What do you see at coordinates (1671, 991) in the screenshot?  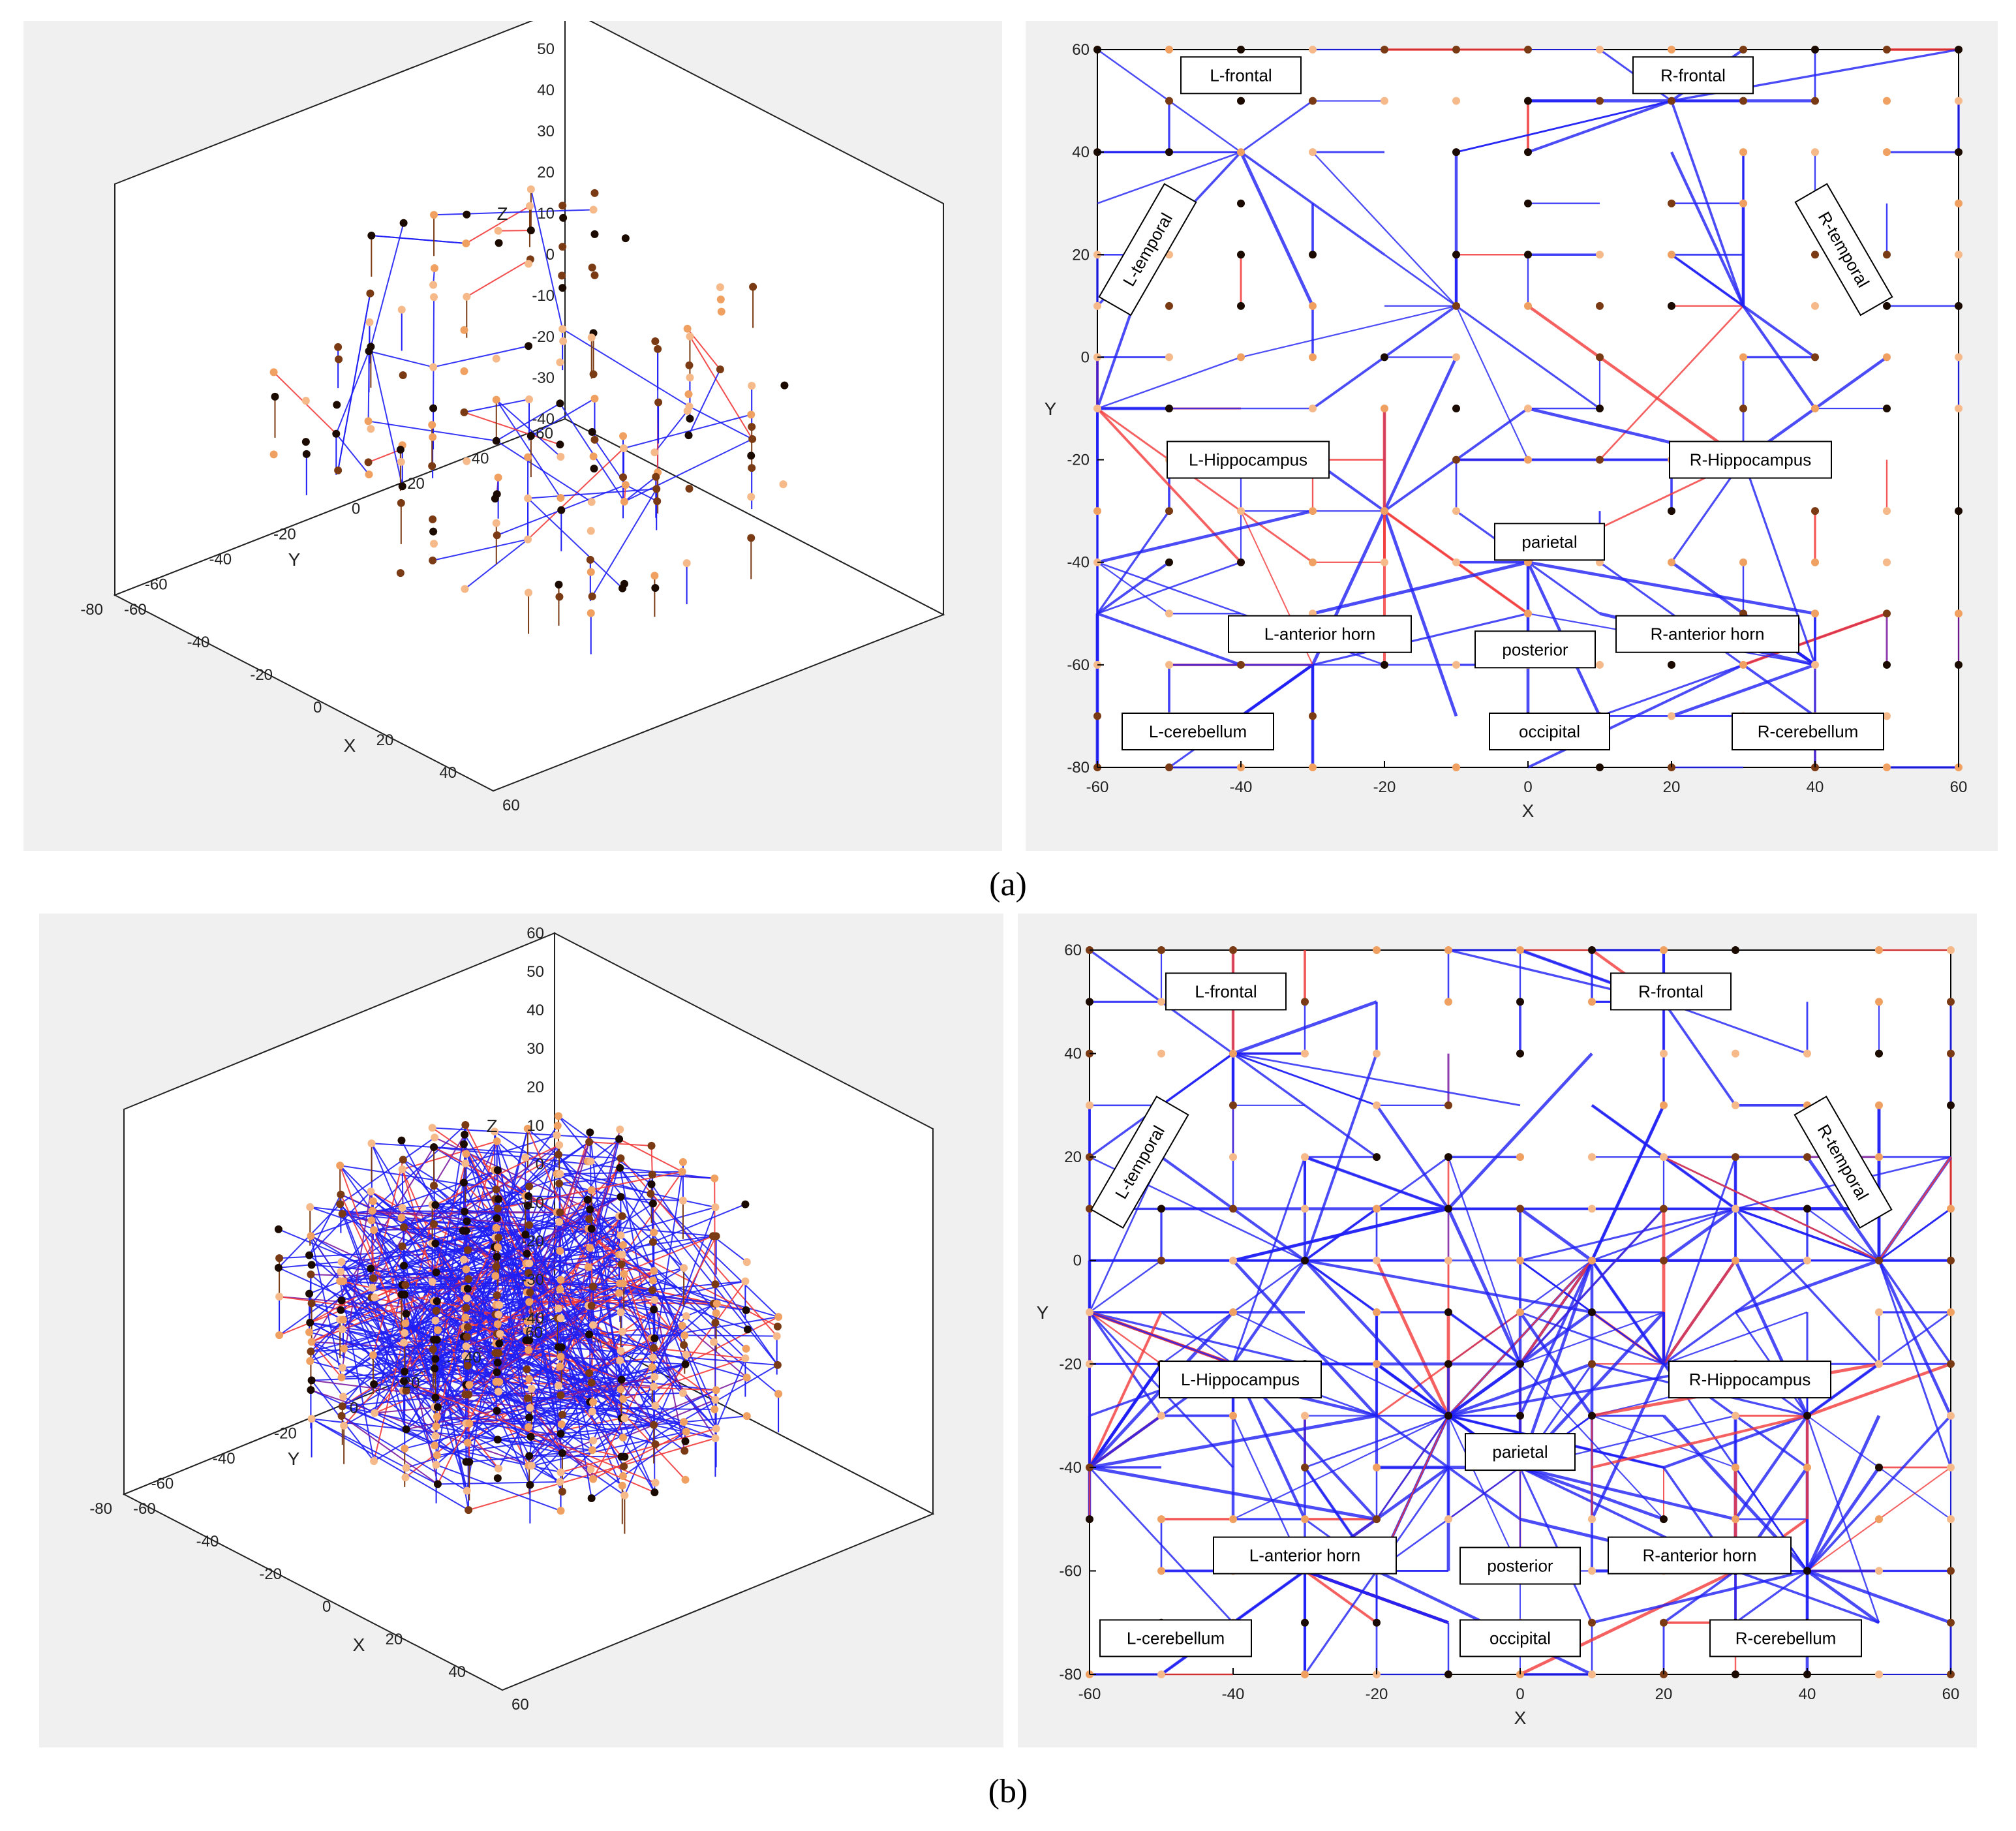 I see `region-label-box` at bounding box center [1671, 991].